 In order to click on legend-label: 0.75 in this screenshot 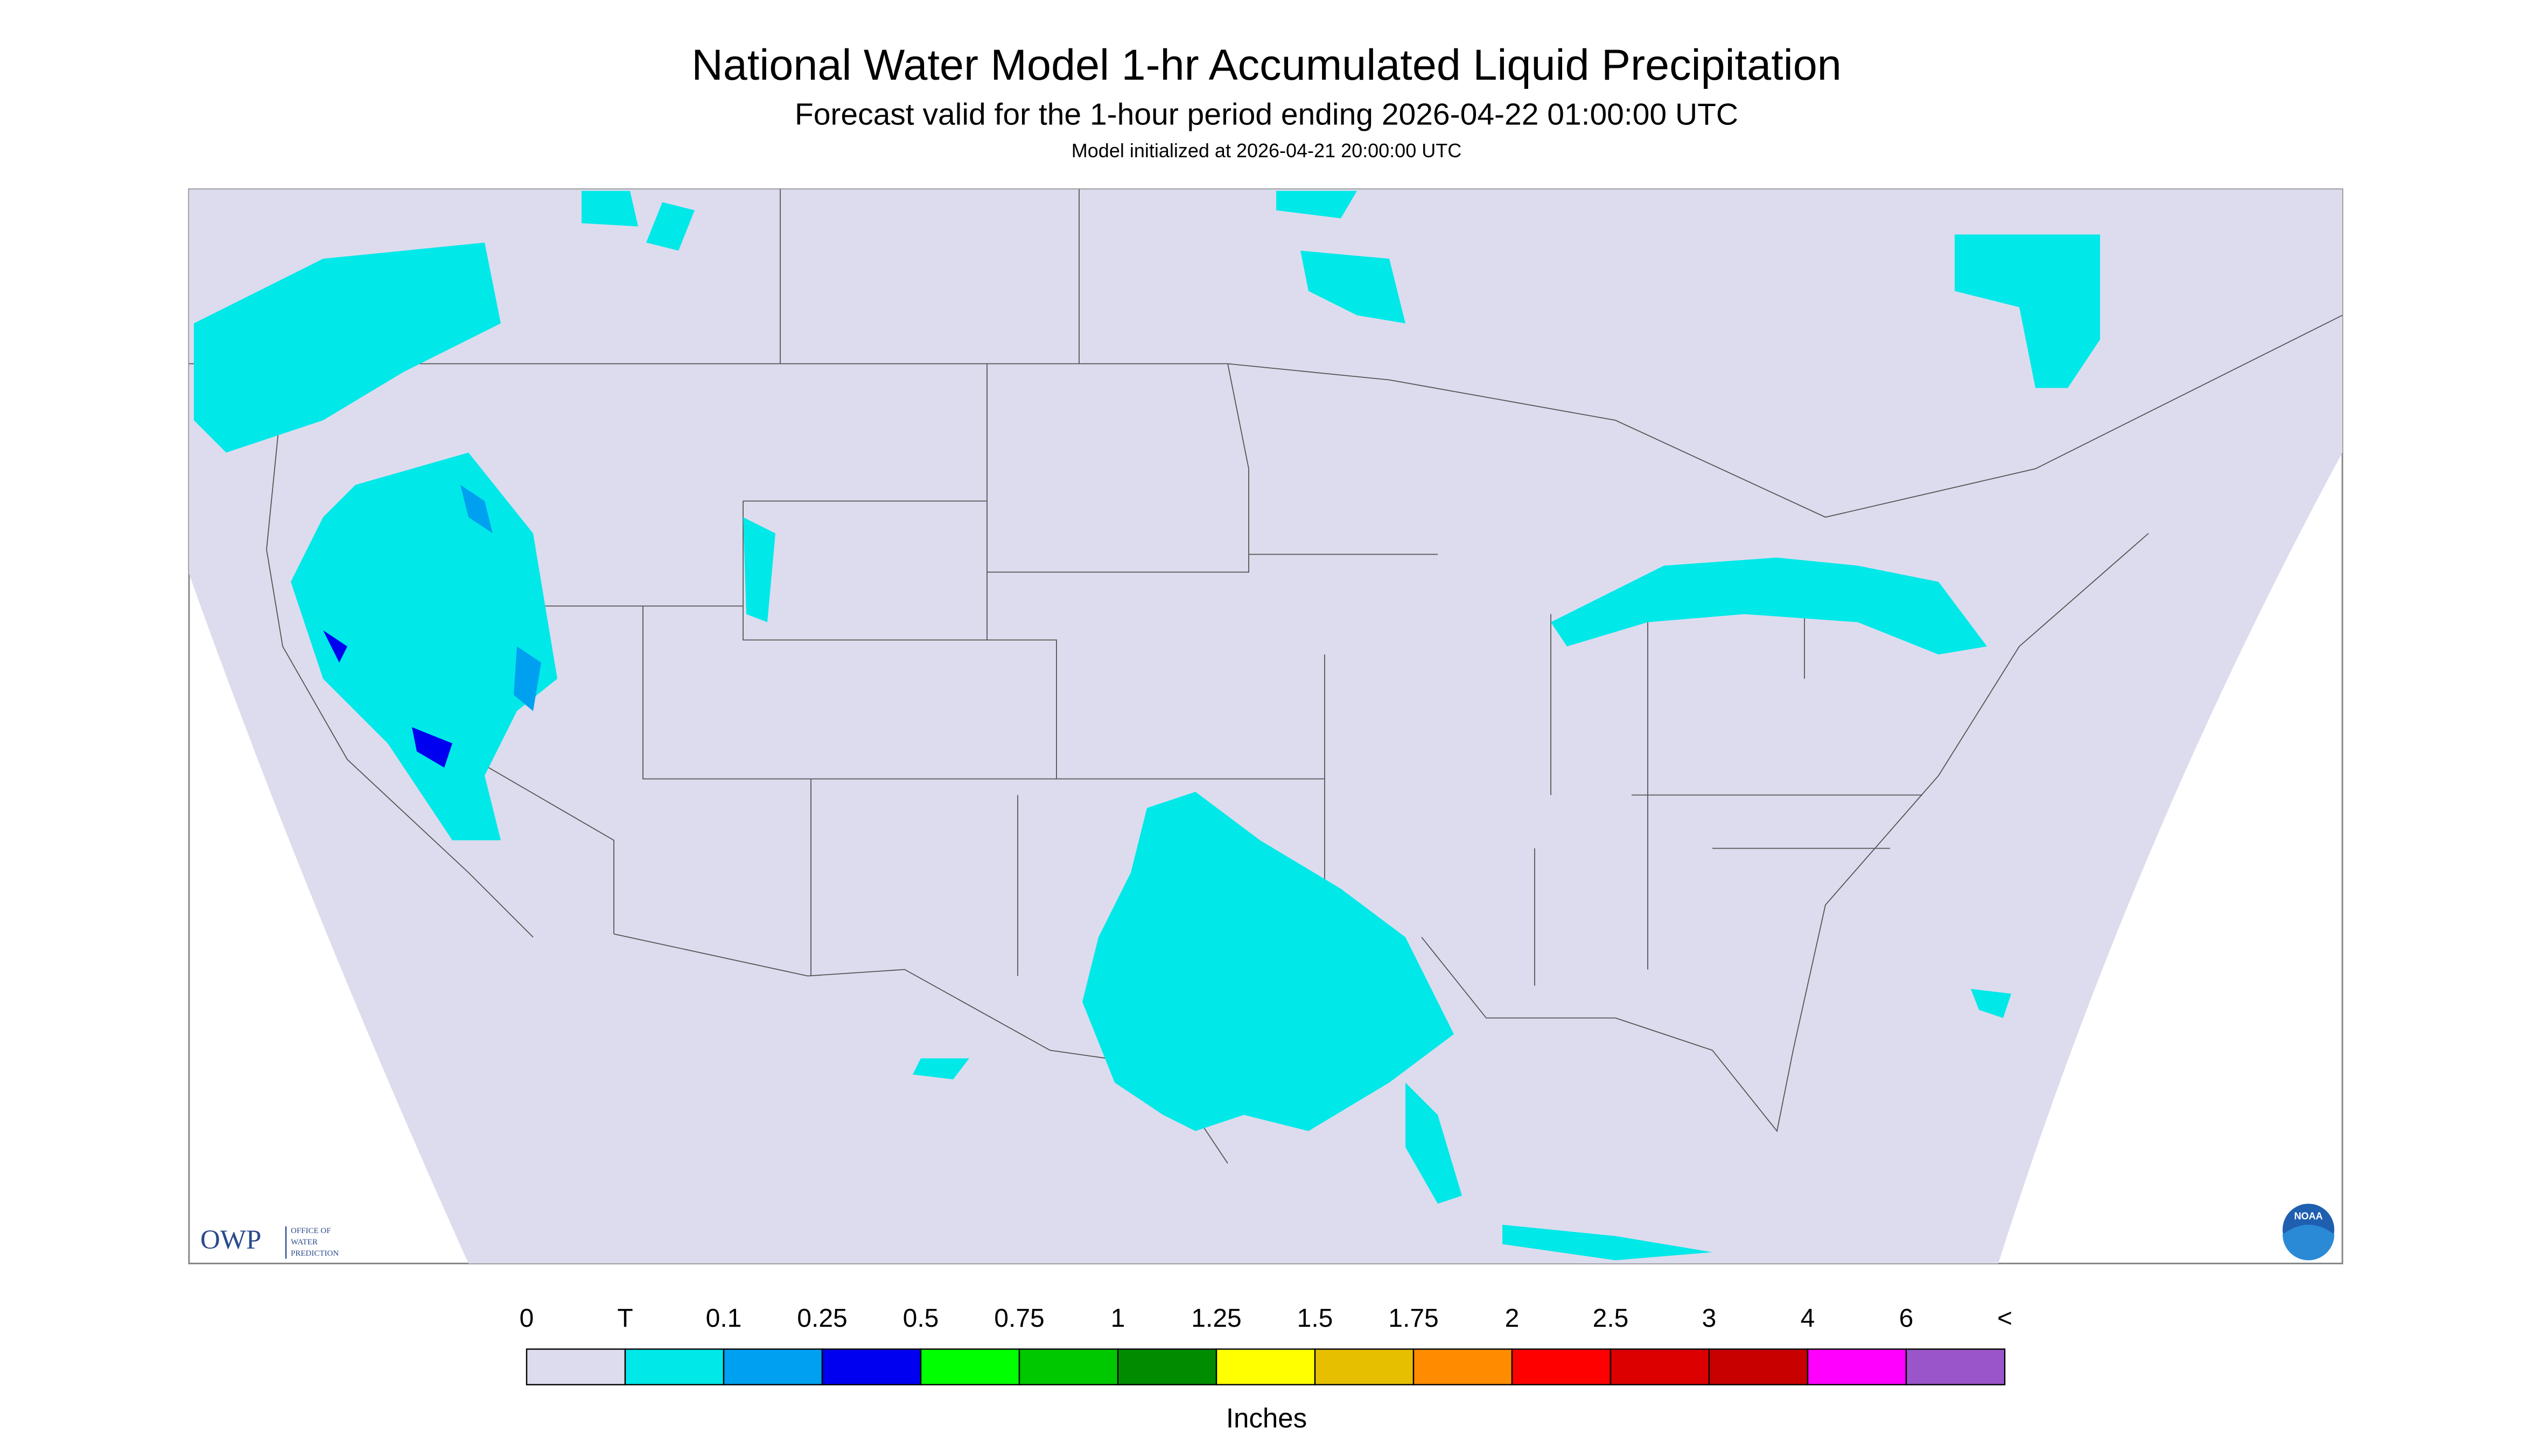, I will do `click(1019, 1318)`.